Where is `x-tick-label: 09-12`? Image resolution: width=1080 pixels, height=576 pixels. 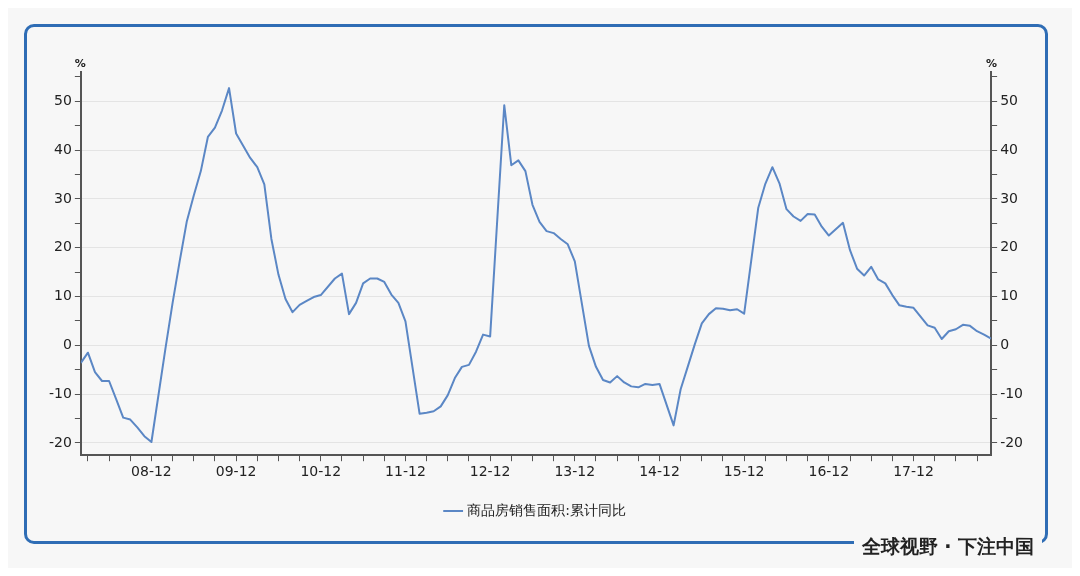
x-tick-label: 09-12 is located at coordinates (236, 471).